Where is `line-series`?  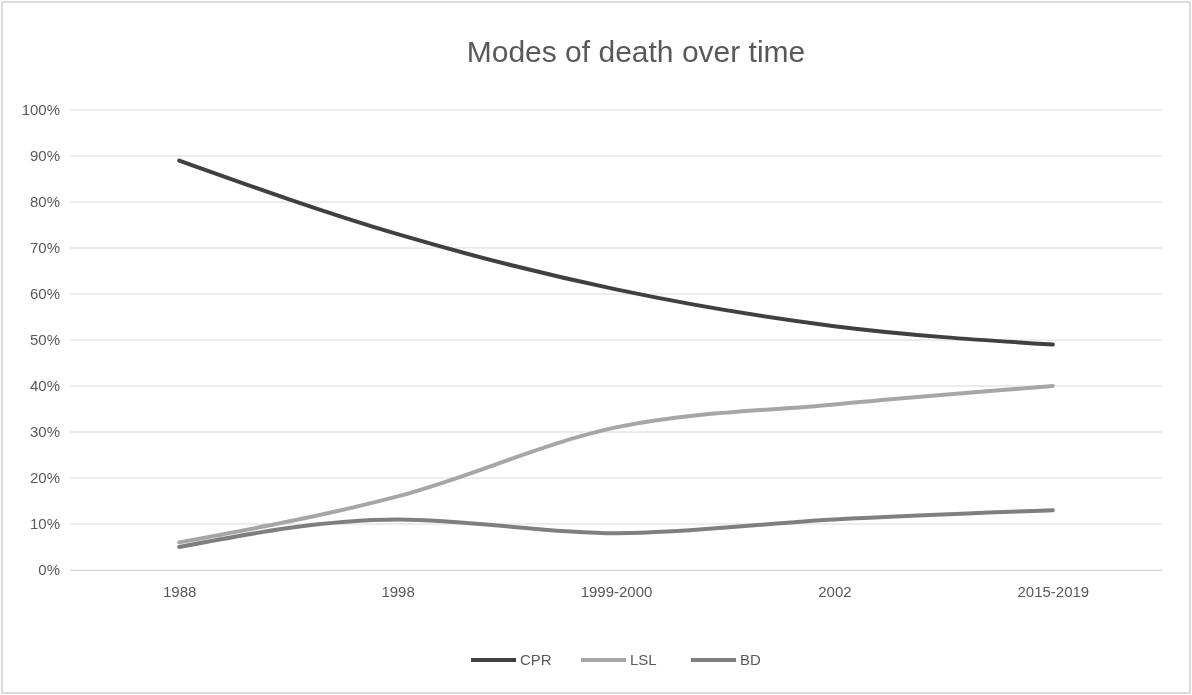
line-series is located at coordinates (616, 528).